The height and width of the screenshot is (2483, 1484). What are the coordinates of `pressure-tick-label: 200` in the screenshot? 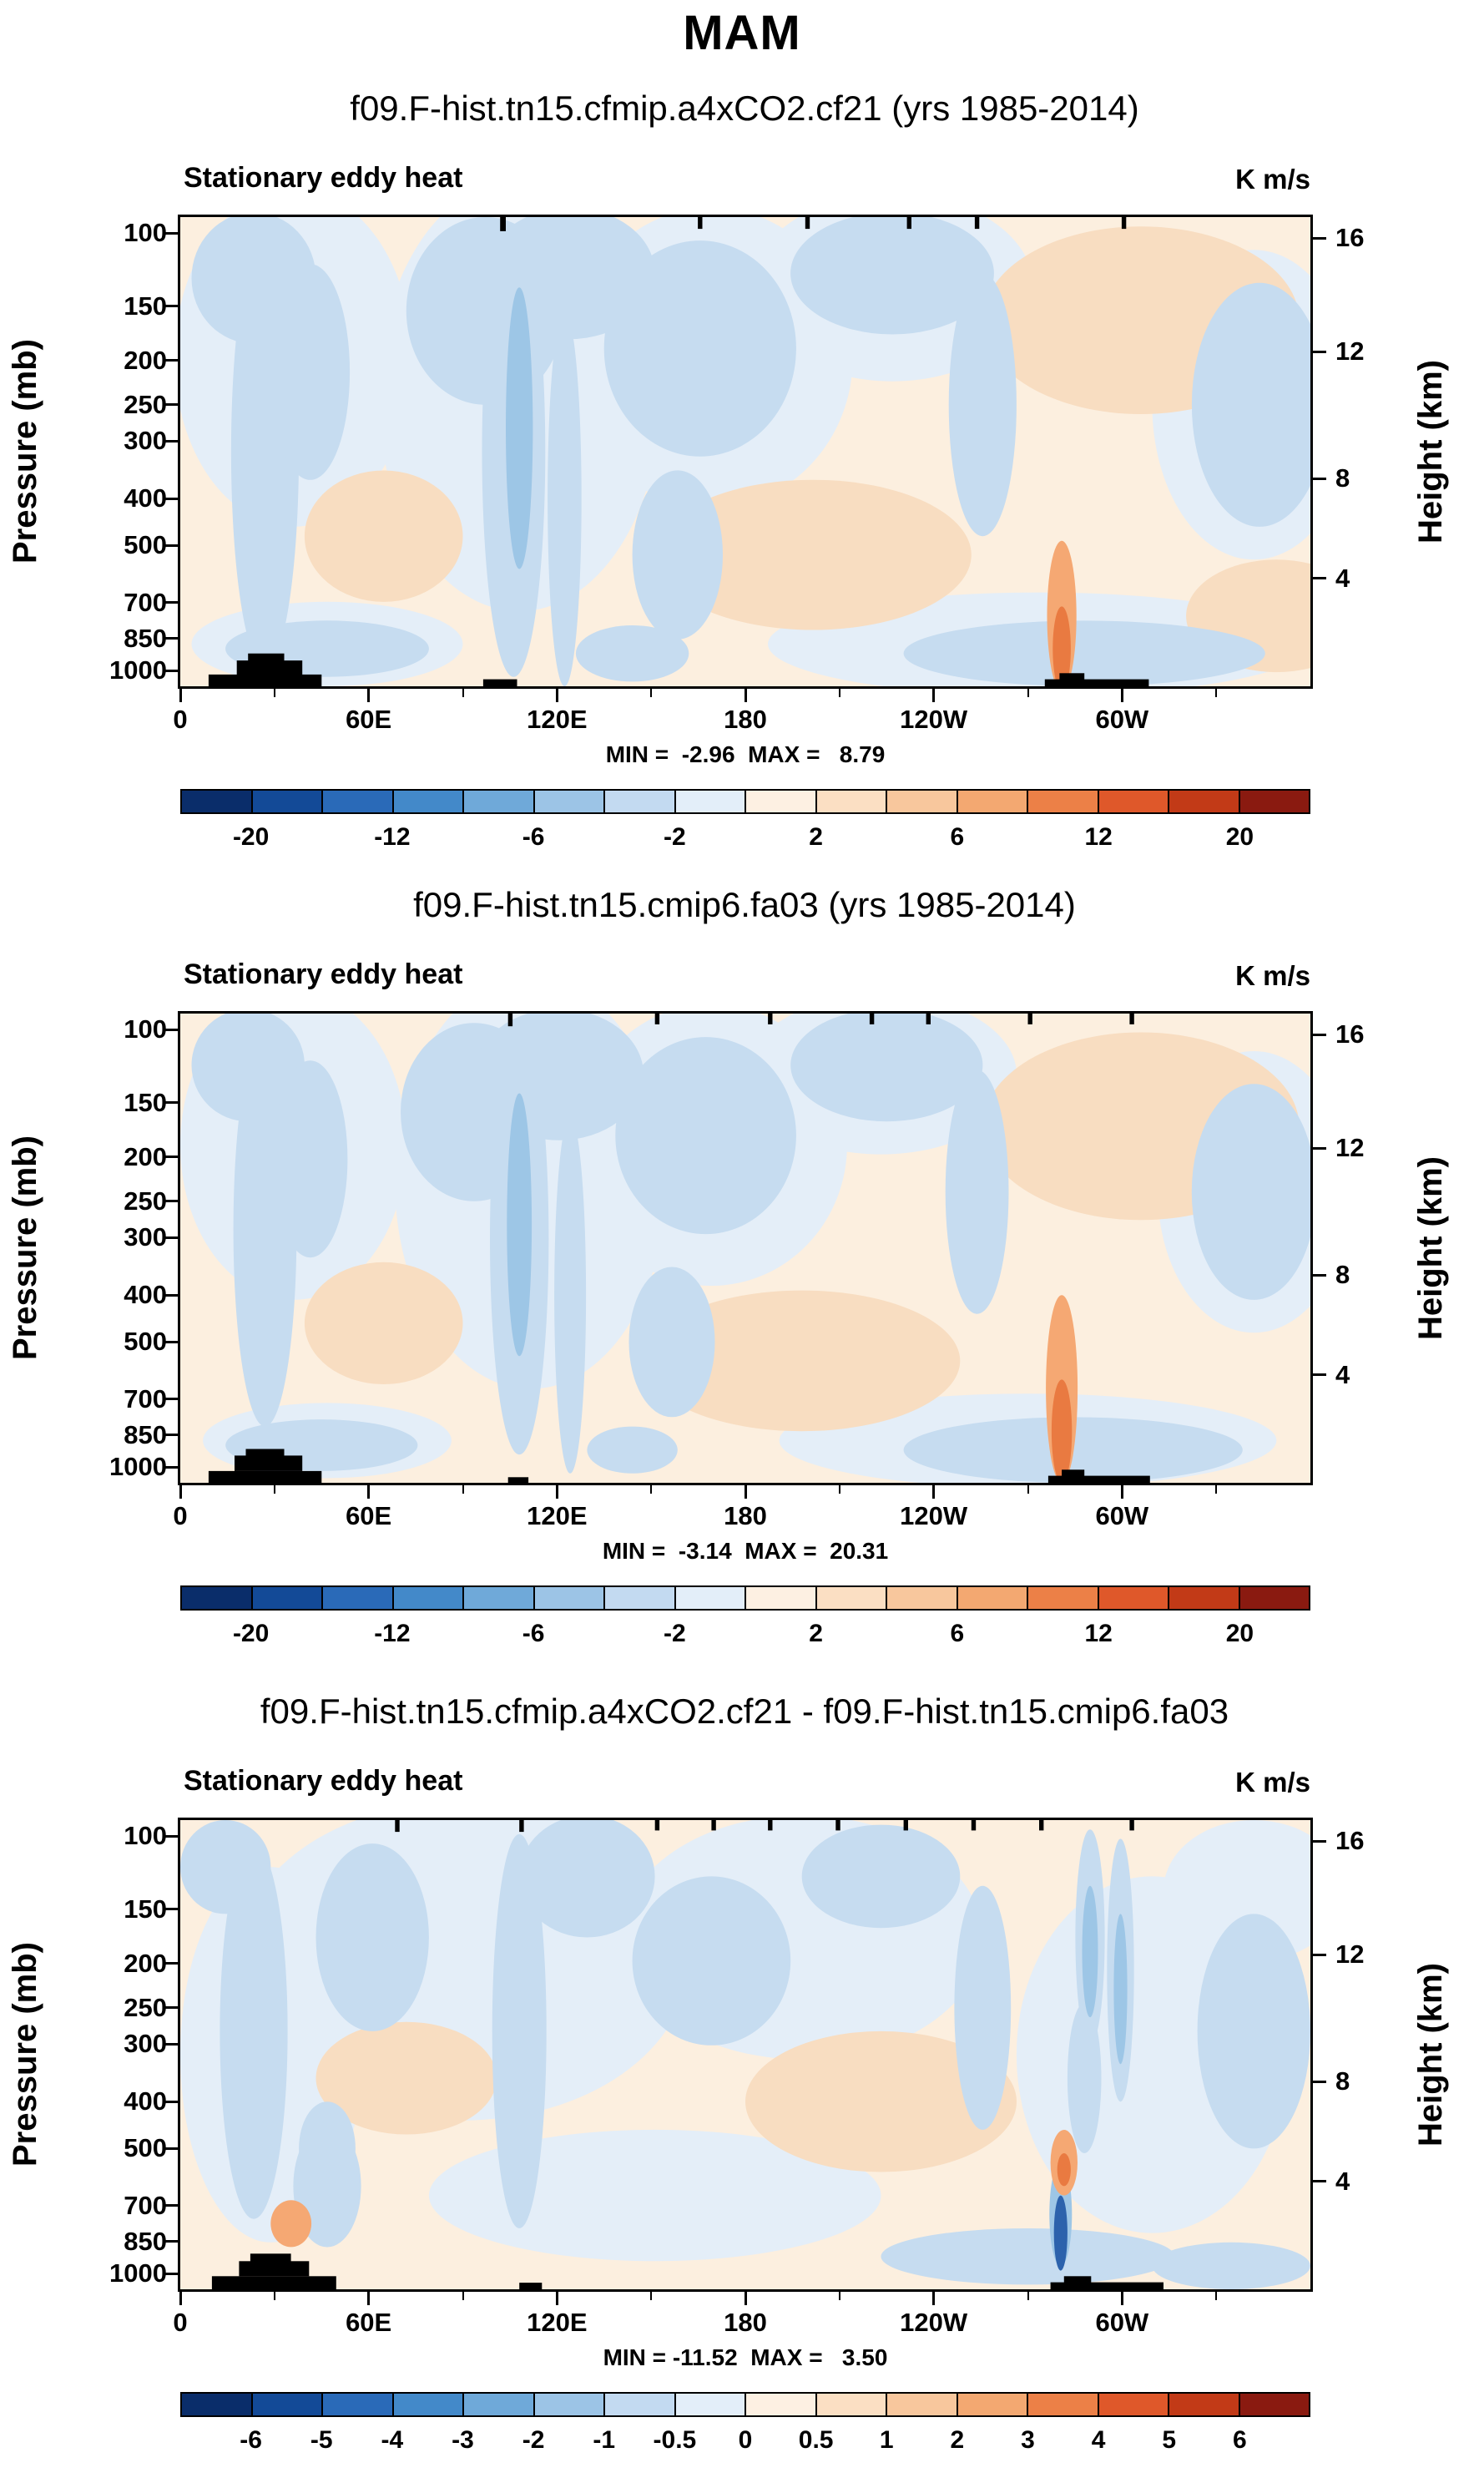 It's located at (145, 1156).